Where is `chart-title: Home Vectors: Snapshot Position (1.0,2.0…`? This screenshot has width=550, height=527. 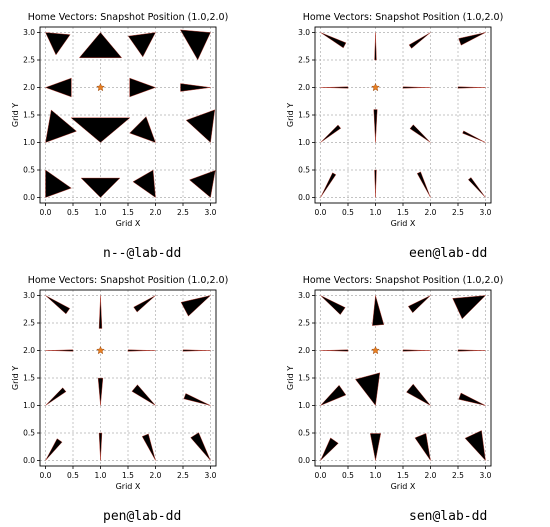
chart-title: Home Vectors: Snapshot Position (1.0,2.0… is located at coordinates (403, 17).